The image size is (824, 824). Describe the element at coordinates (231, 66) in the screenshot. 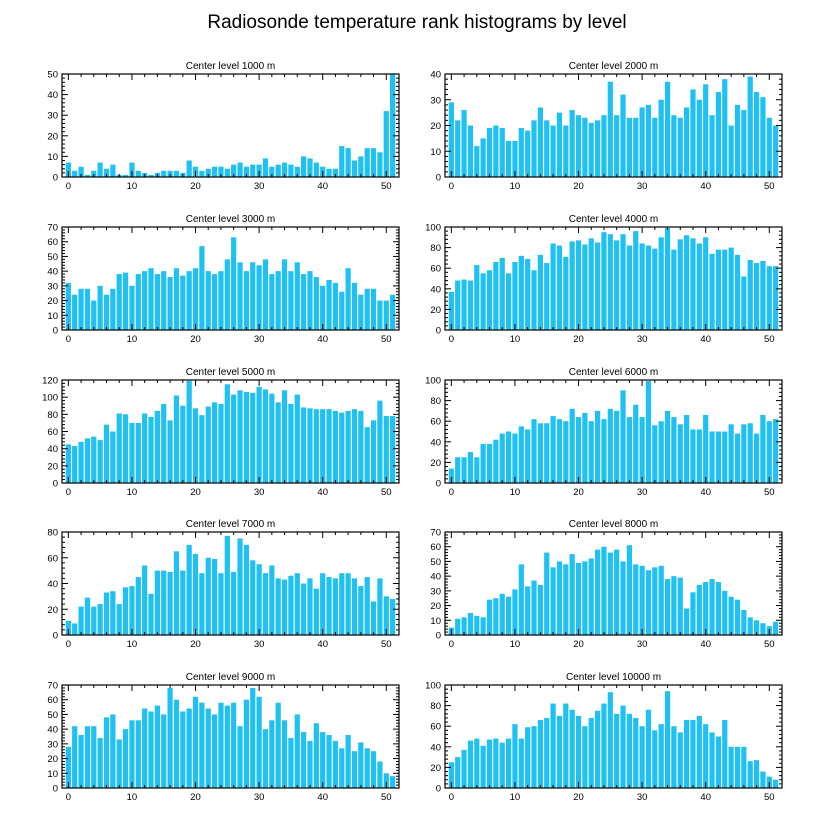

I see `panel-title: Center level 1000 m` at that location.